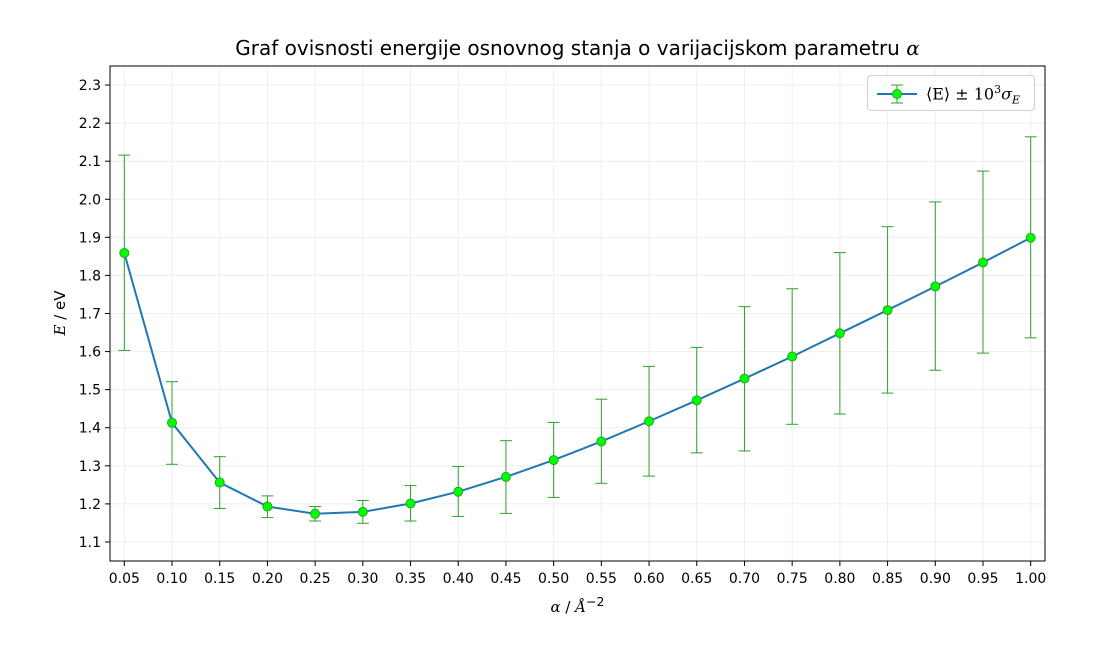 This screenshot has height=660, width=1100. I want to click on y-axis-symbol: E, so click(60, 330).